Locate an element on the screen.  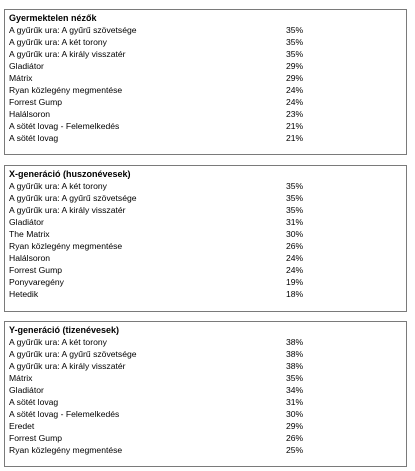
section-title: Gyermektelen nézők is located at coordinates (53, 18).